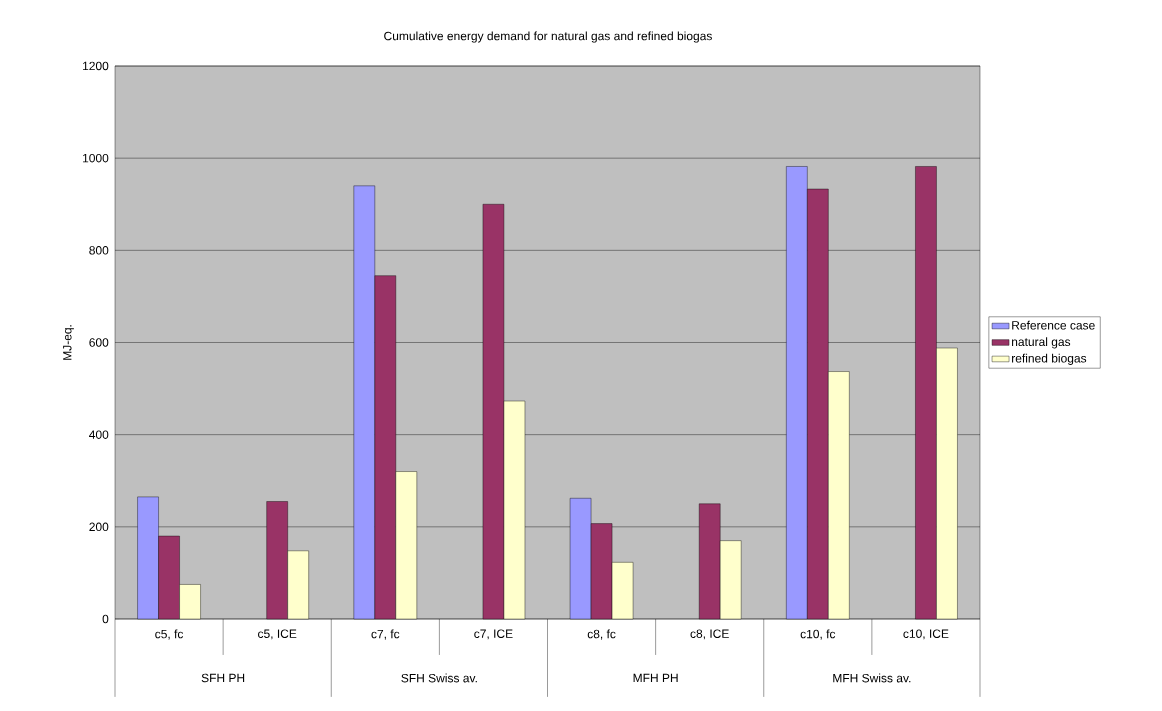 Image resolution: width=1162 pixels, height=711 pixels. I want to click on x-tick-label: c8, ICE, so click(709, 634).